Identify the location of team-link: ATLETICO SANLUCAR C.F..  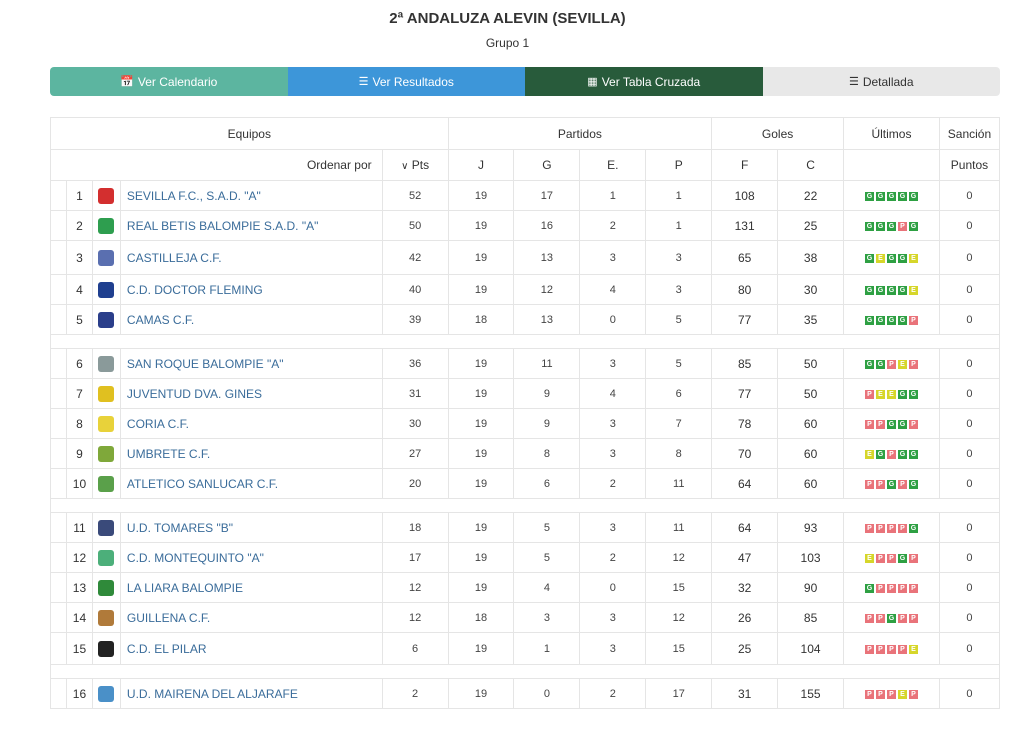
(202, 483).